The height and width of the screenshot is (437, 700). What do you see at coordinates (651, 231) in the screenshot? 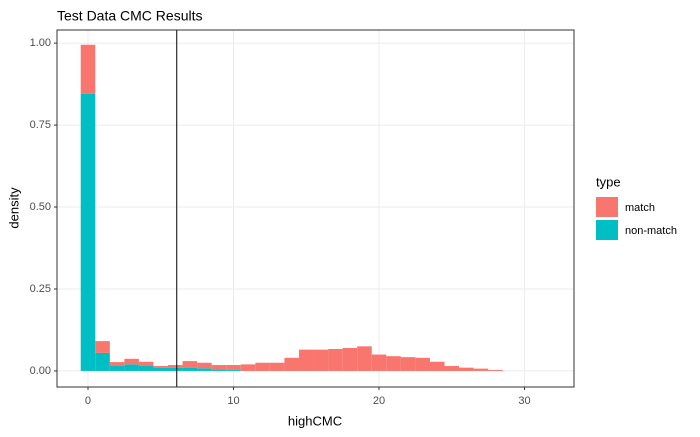
I see `legend-label: non-match` at bounding box center [651, 231].